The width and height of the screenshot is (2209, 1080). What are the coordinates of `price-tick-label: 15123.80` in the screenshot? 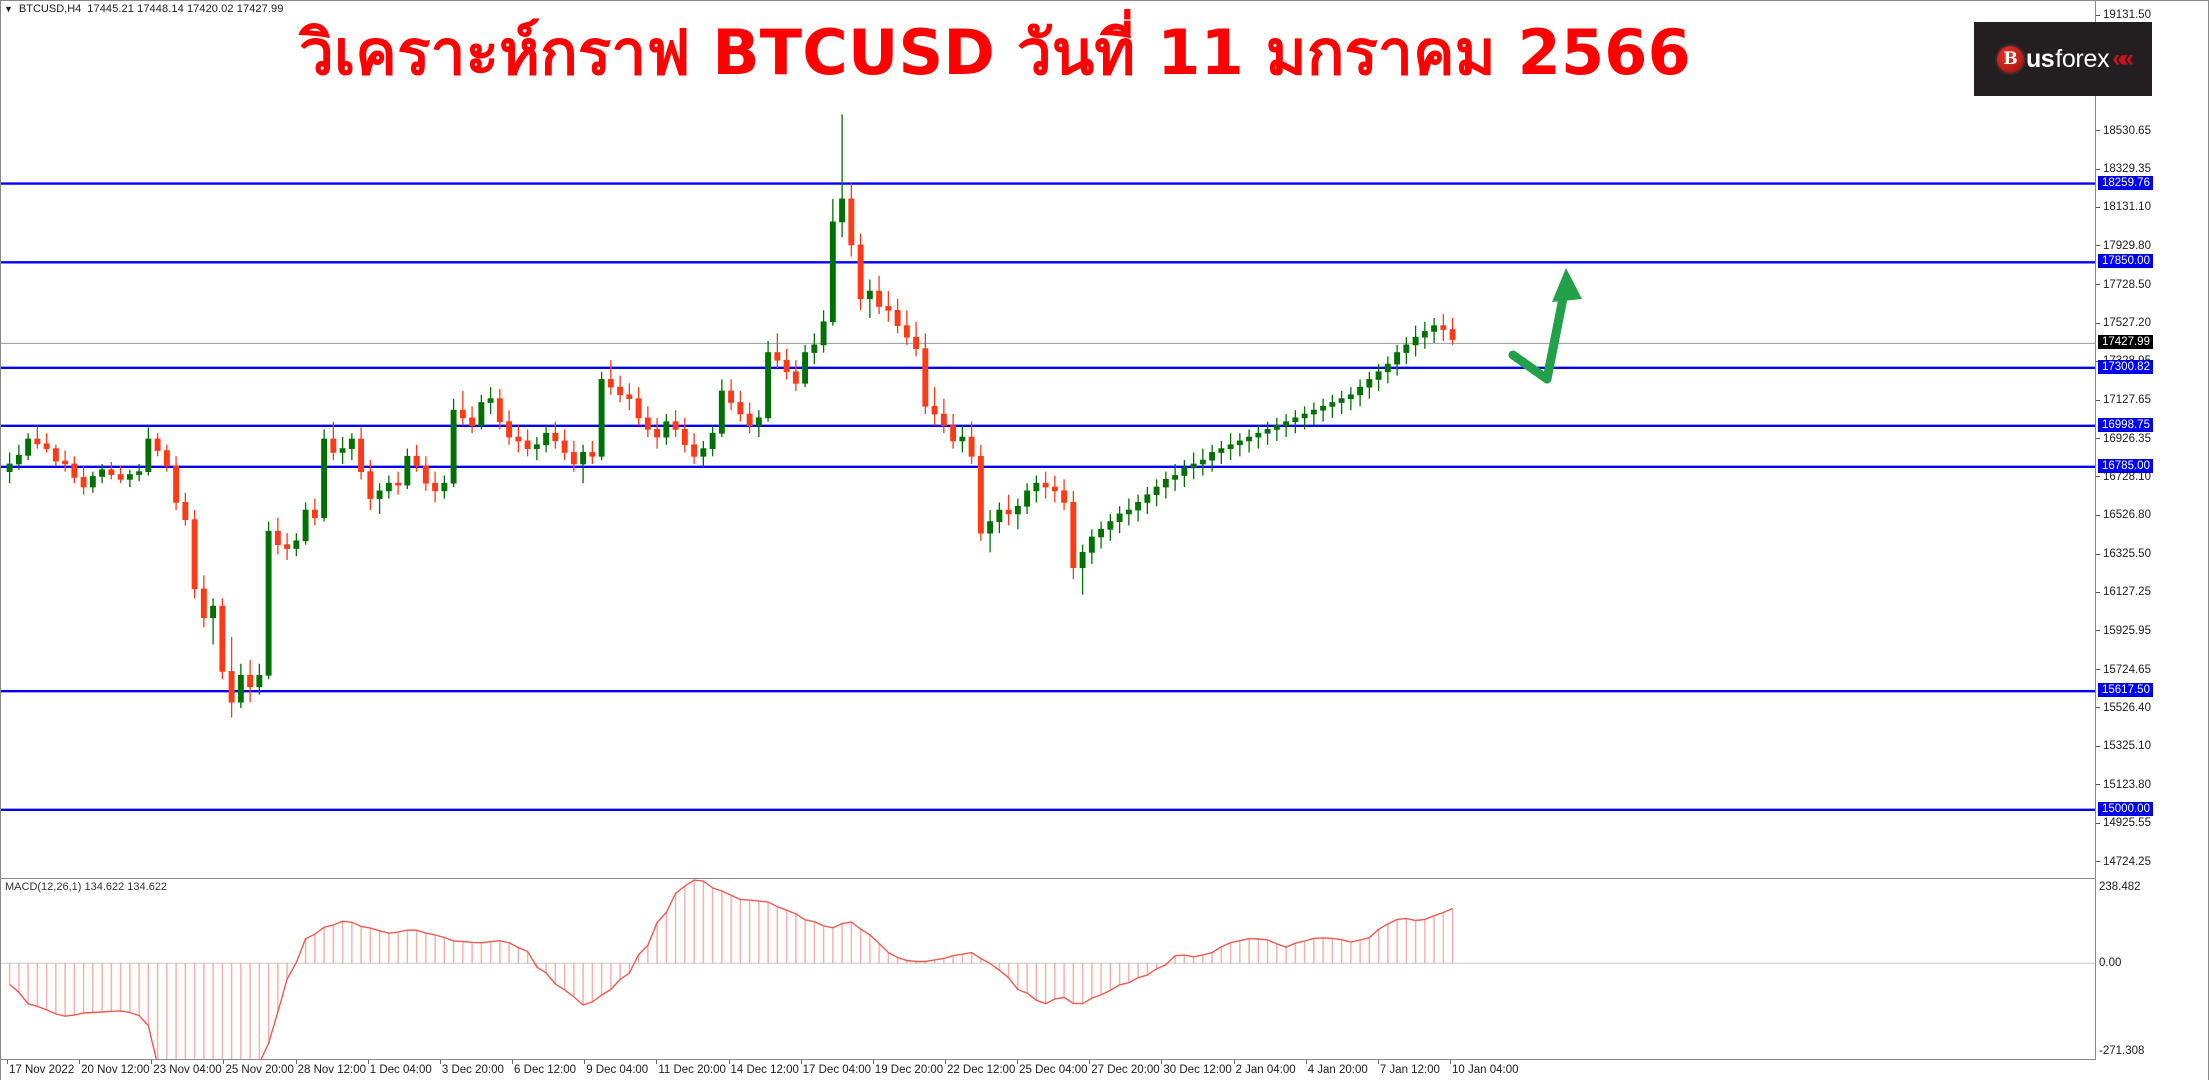 It's located at (2127, 784).